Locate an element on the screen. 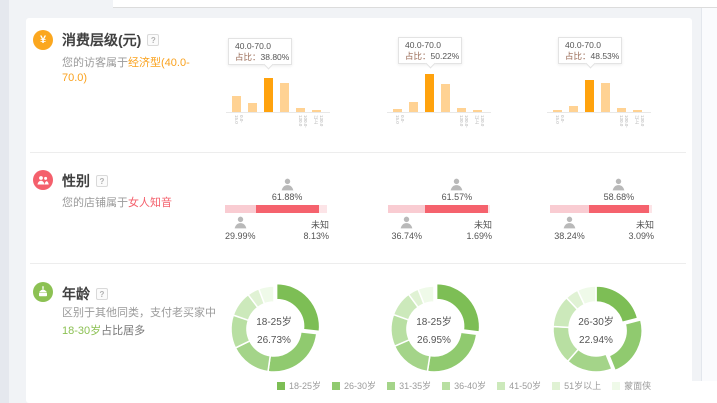 This screenshot has width=717, height=403. female-percentage: 61.88% is located at coordinates (287, 197).